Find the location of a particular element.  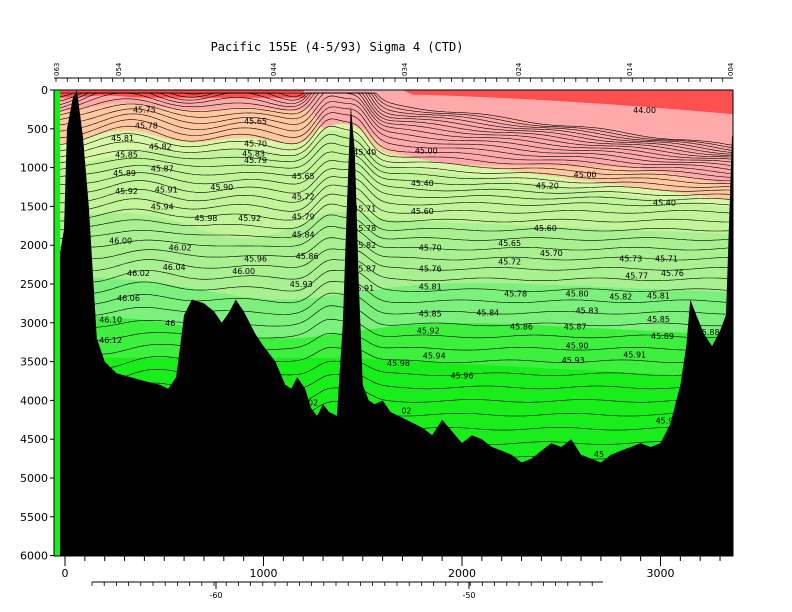

contour-label: 45.96 is located at coordinates (255, 258).